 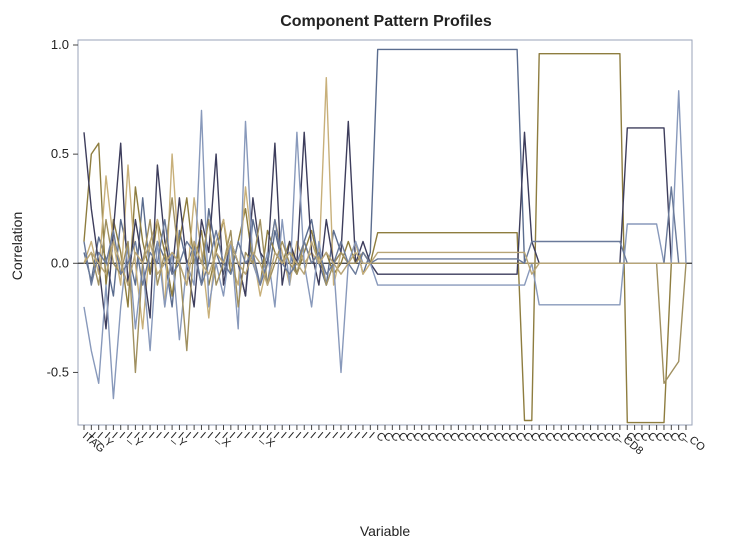 I want to click on y-tick-label: 1.0, so click(x=60, y=44).